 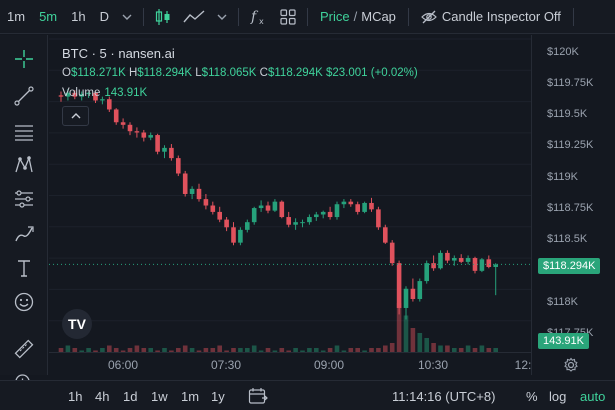 I want to click on price-mcap-toggle: Price / MCap, so click(x=358, y=17).